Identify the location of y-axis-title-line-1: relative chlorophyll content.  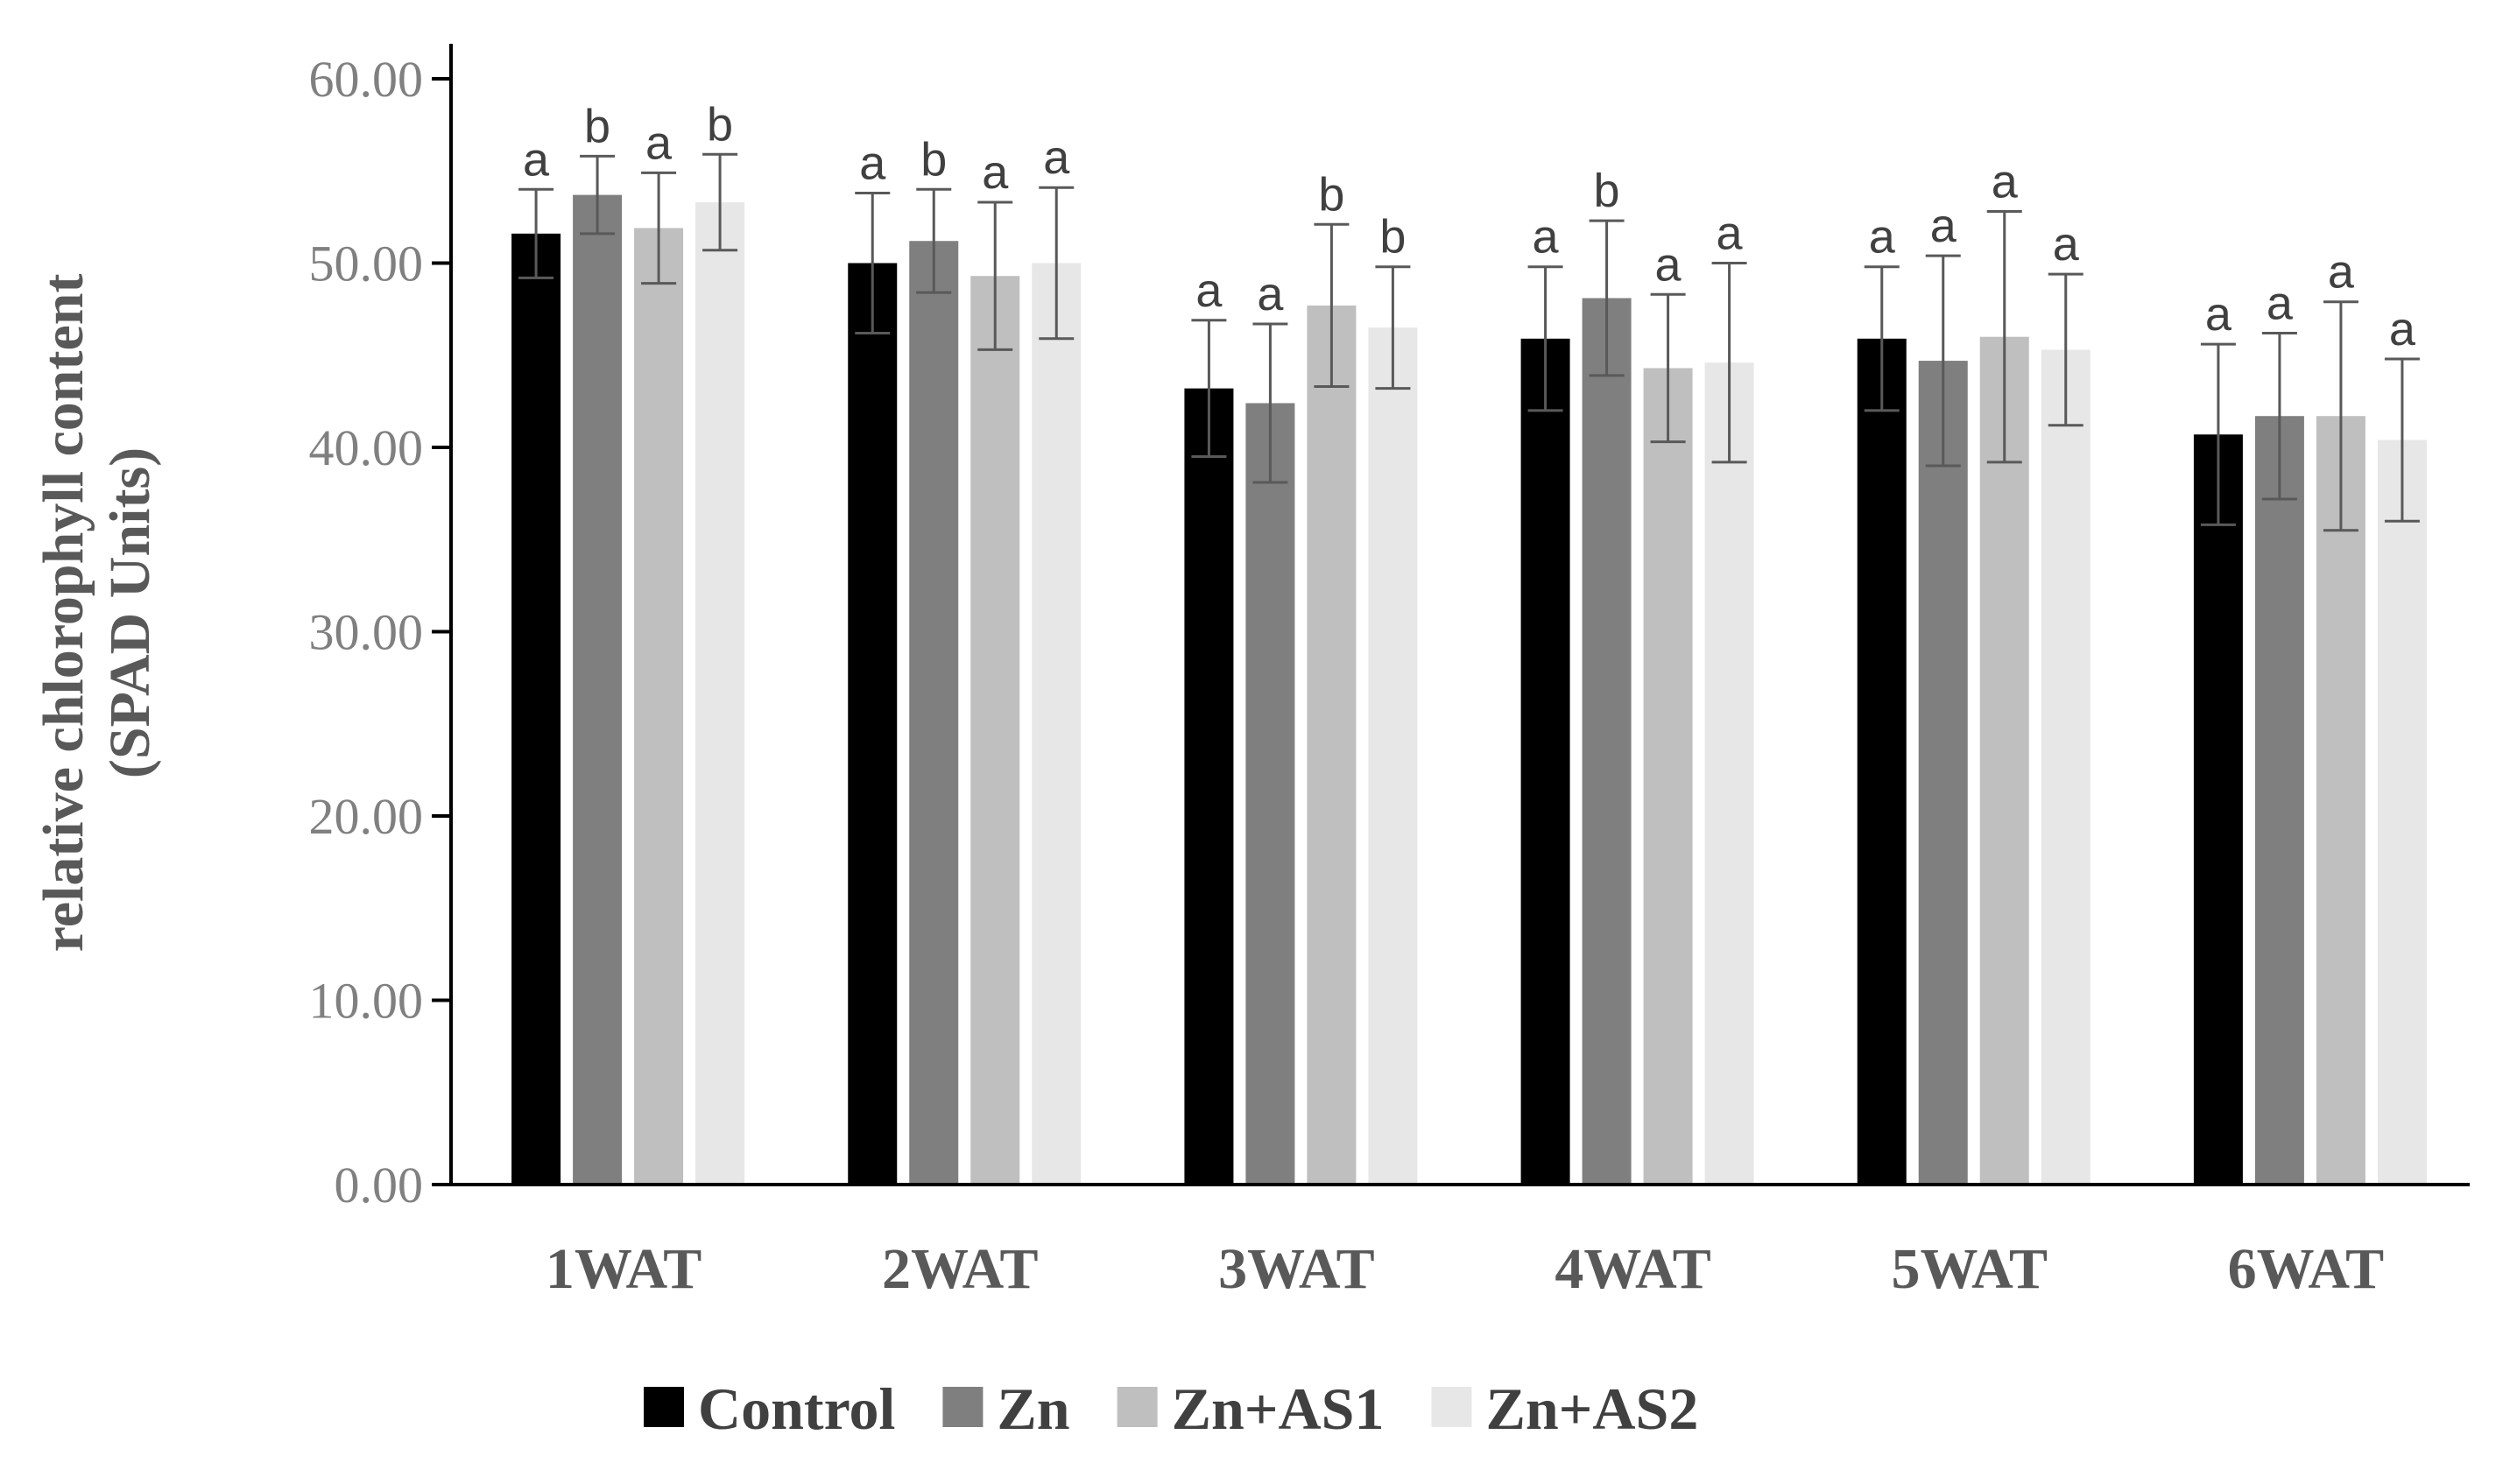
(64, 613).